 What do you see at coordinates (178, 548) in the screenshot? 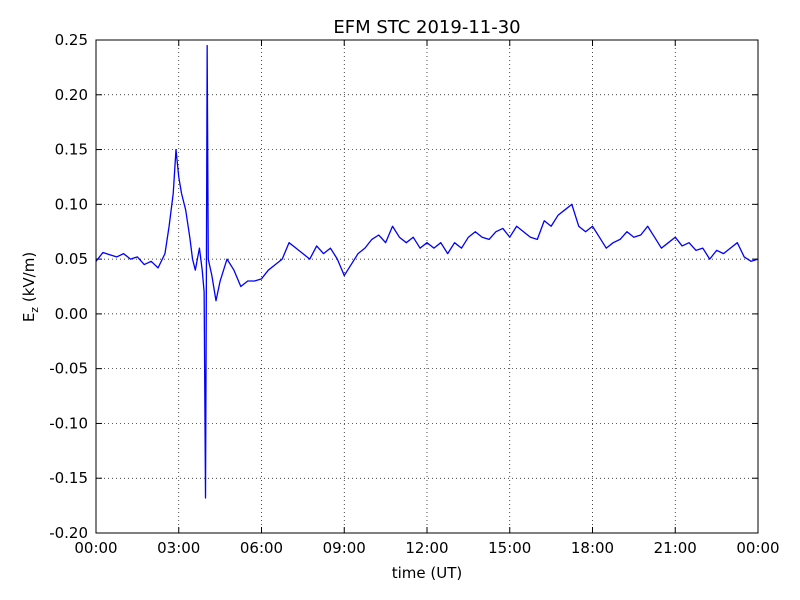
I see `x-tick-label: 03:00` at bounding box center [178, 548].